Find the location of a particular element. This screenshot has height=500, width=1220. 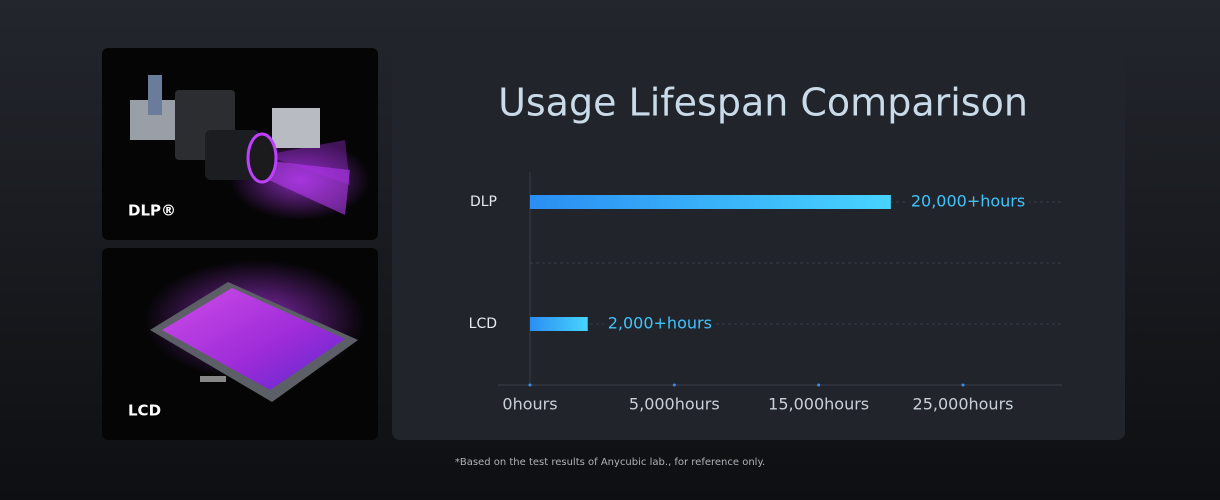

chart-title: Usage Lifespan Comparison is located at coordinates (763, 103).